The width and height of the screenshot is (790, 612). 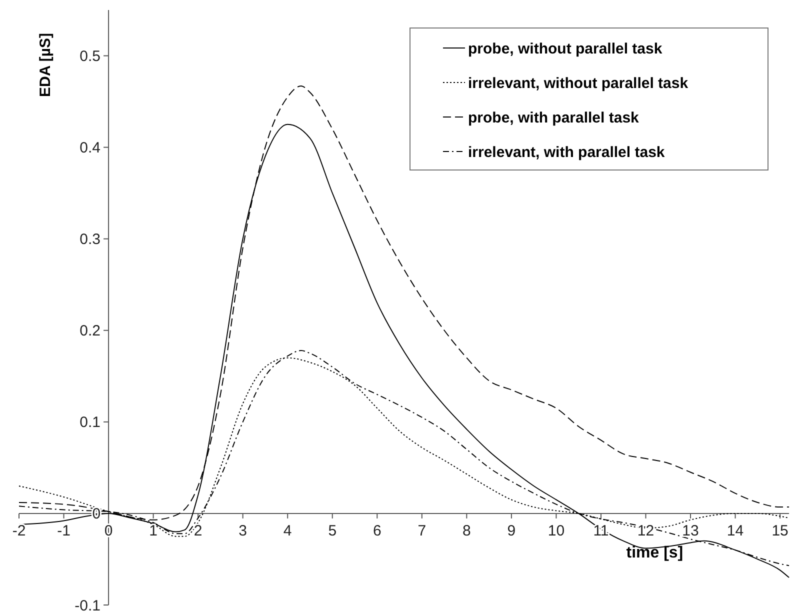 I want to click on y-tick-label: 0.2, so click(x=90, y=331).